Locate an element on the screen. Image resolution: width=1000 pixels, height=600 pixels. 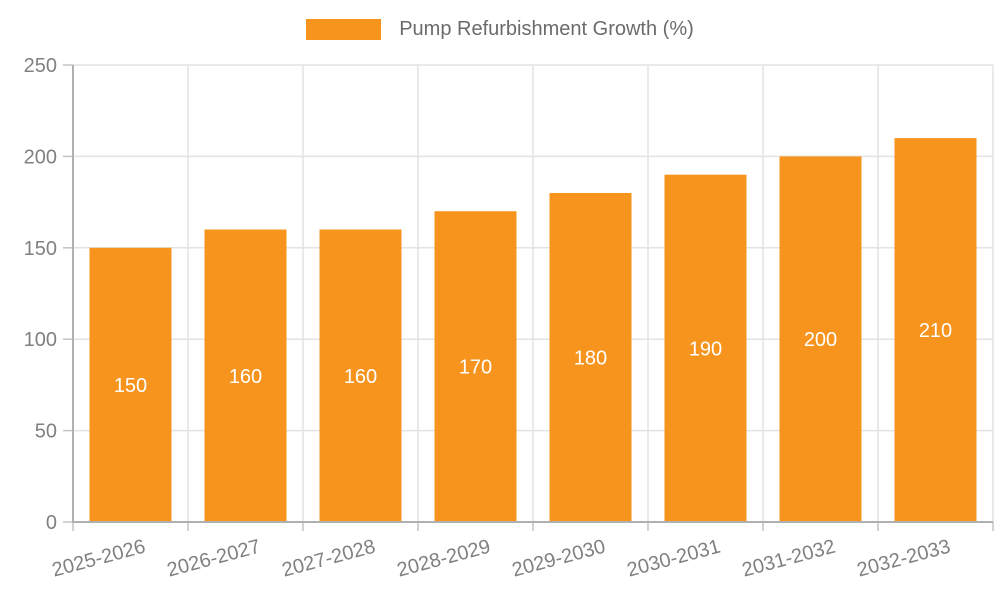
legend-swatch is located at coordinates (344, 29).